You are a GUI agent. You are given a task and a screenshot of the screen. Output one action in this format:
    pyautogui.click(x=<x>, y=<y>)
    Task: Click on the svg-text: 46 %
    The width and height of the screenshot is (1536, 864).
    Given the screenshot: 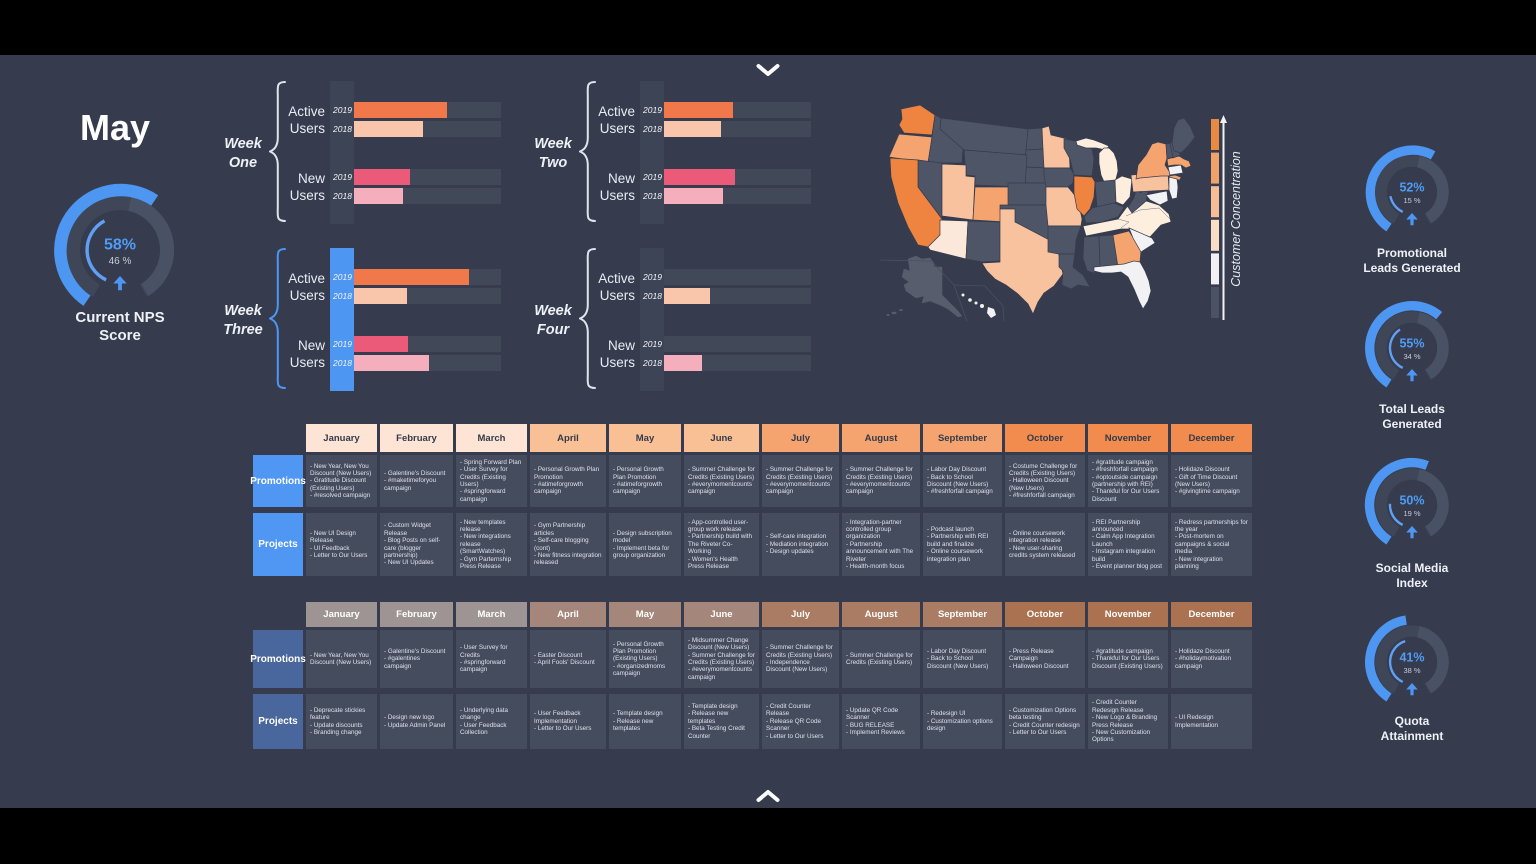 What is the action you would take?
    pyautogui.click(x=120, y=261)
    